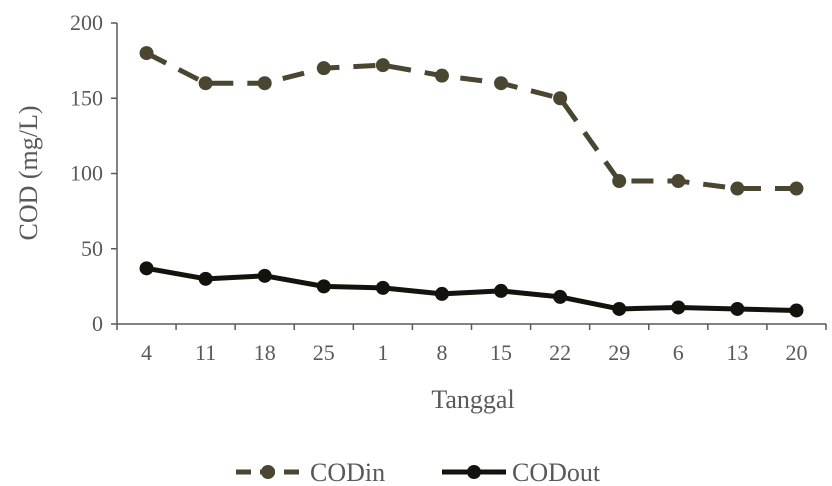  I want to click on legend-label-codin: CODin, so click(347, 472).